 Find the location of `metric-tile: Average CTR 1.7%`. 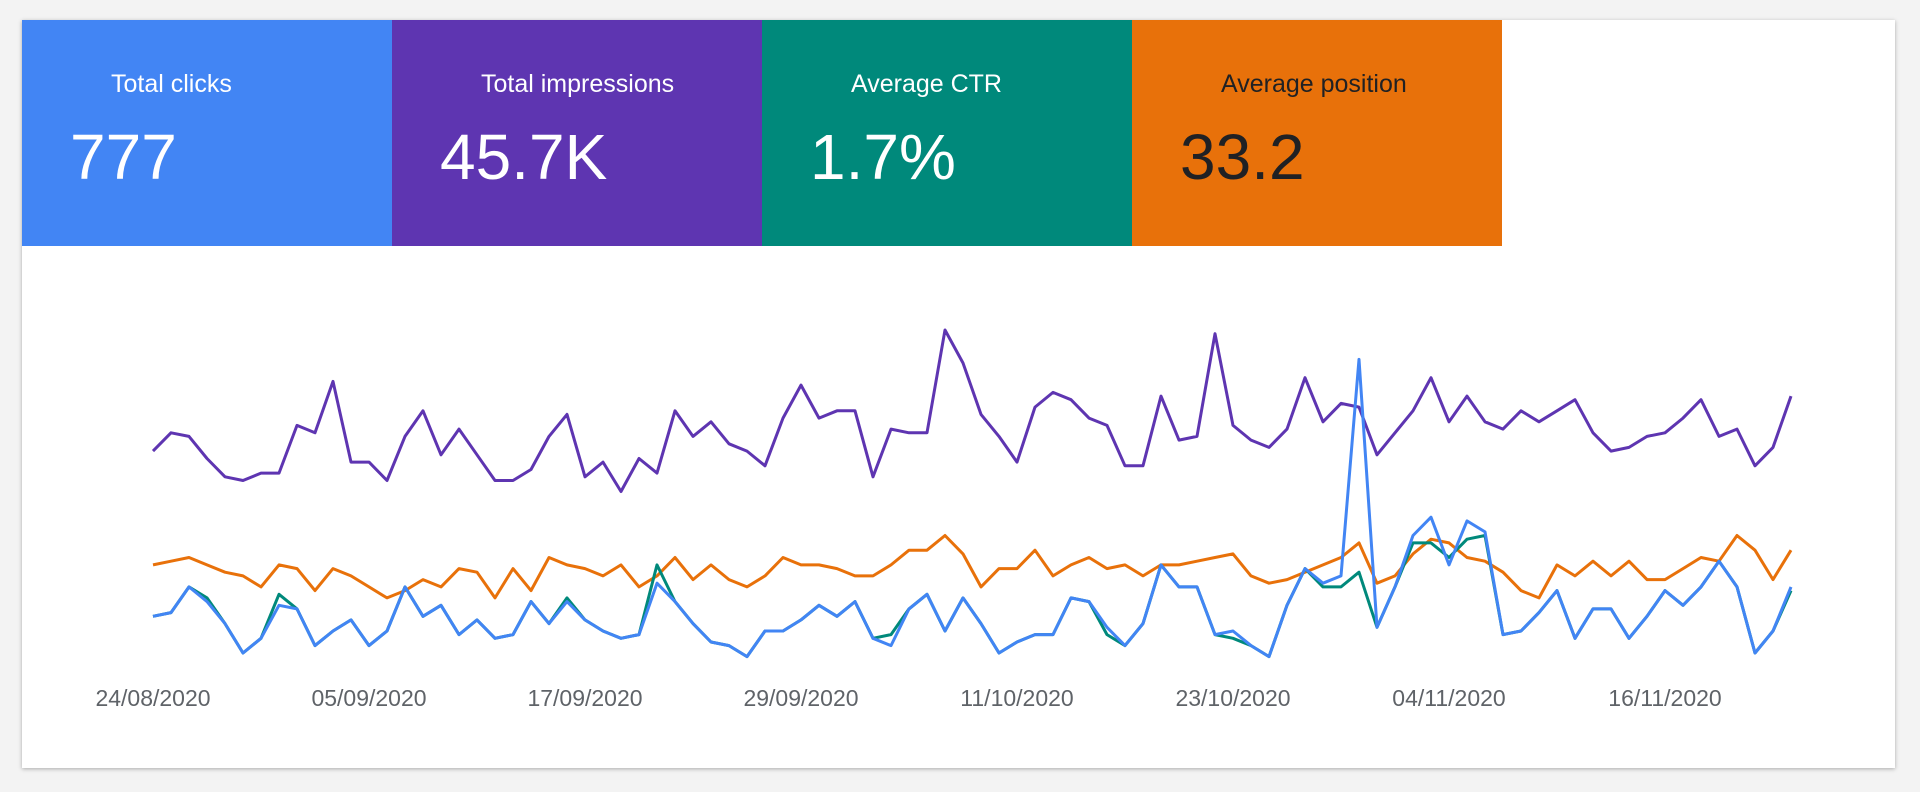

metric-tile: Average CTR 1.7% is located at coordinates (947, 133).